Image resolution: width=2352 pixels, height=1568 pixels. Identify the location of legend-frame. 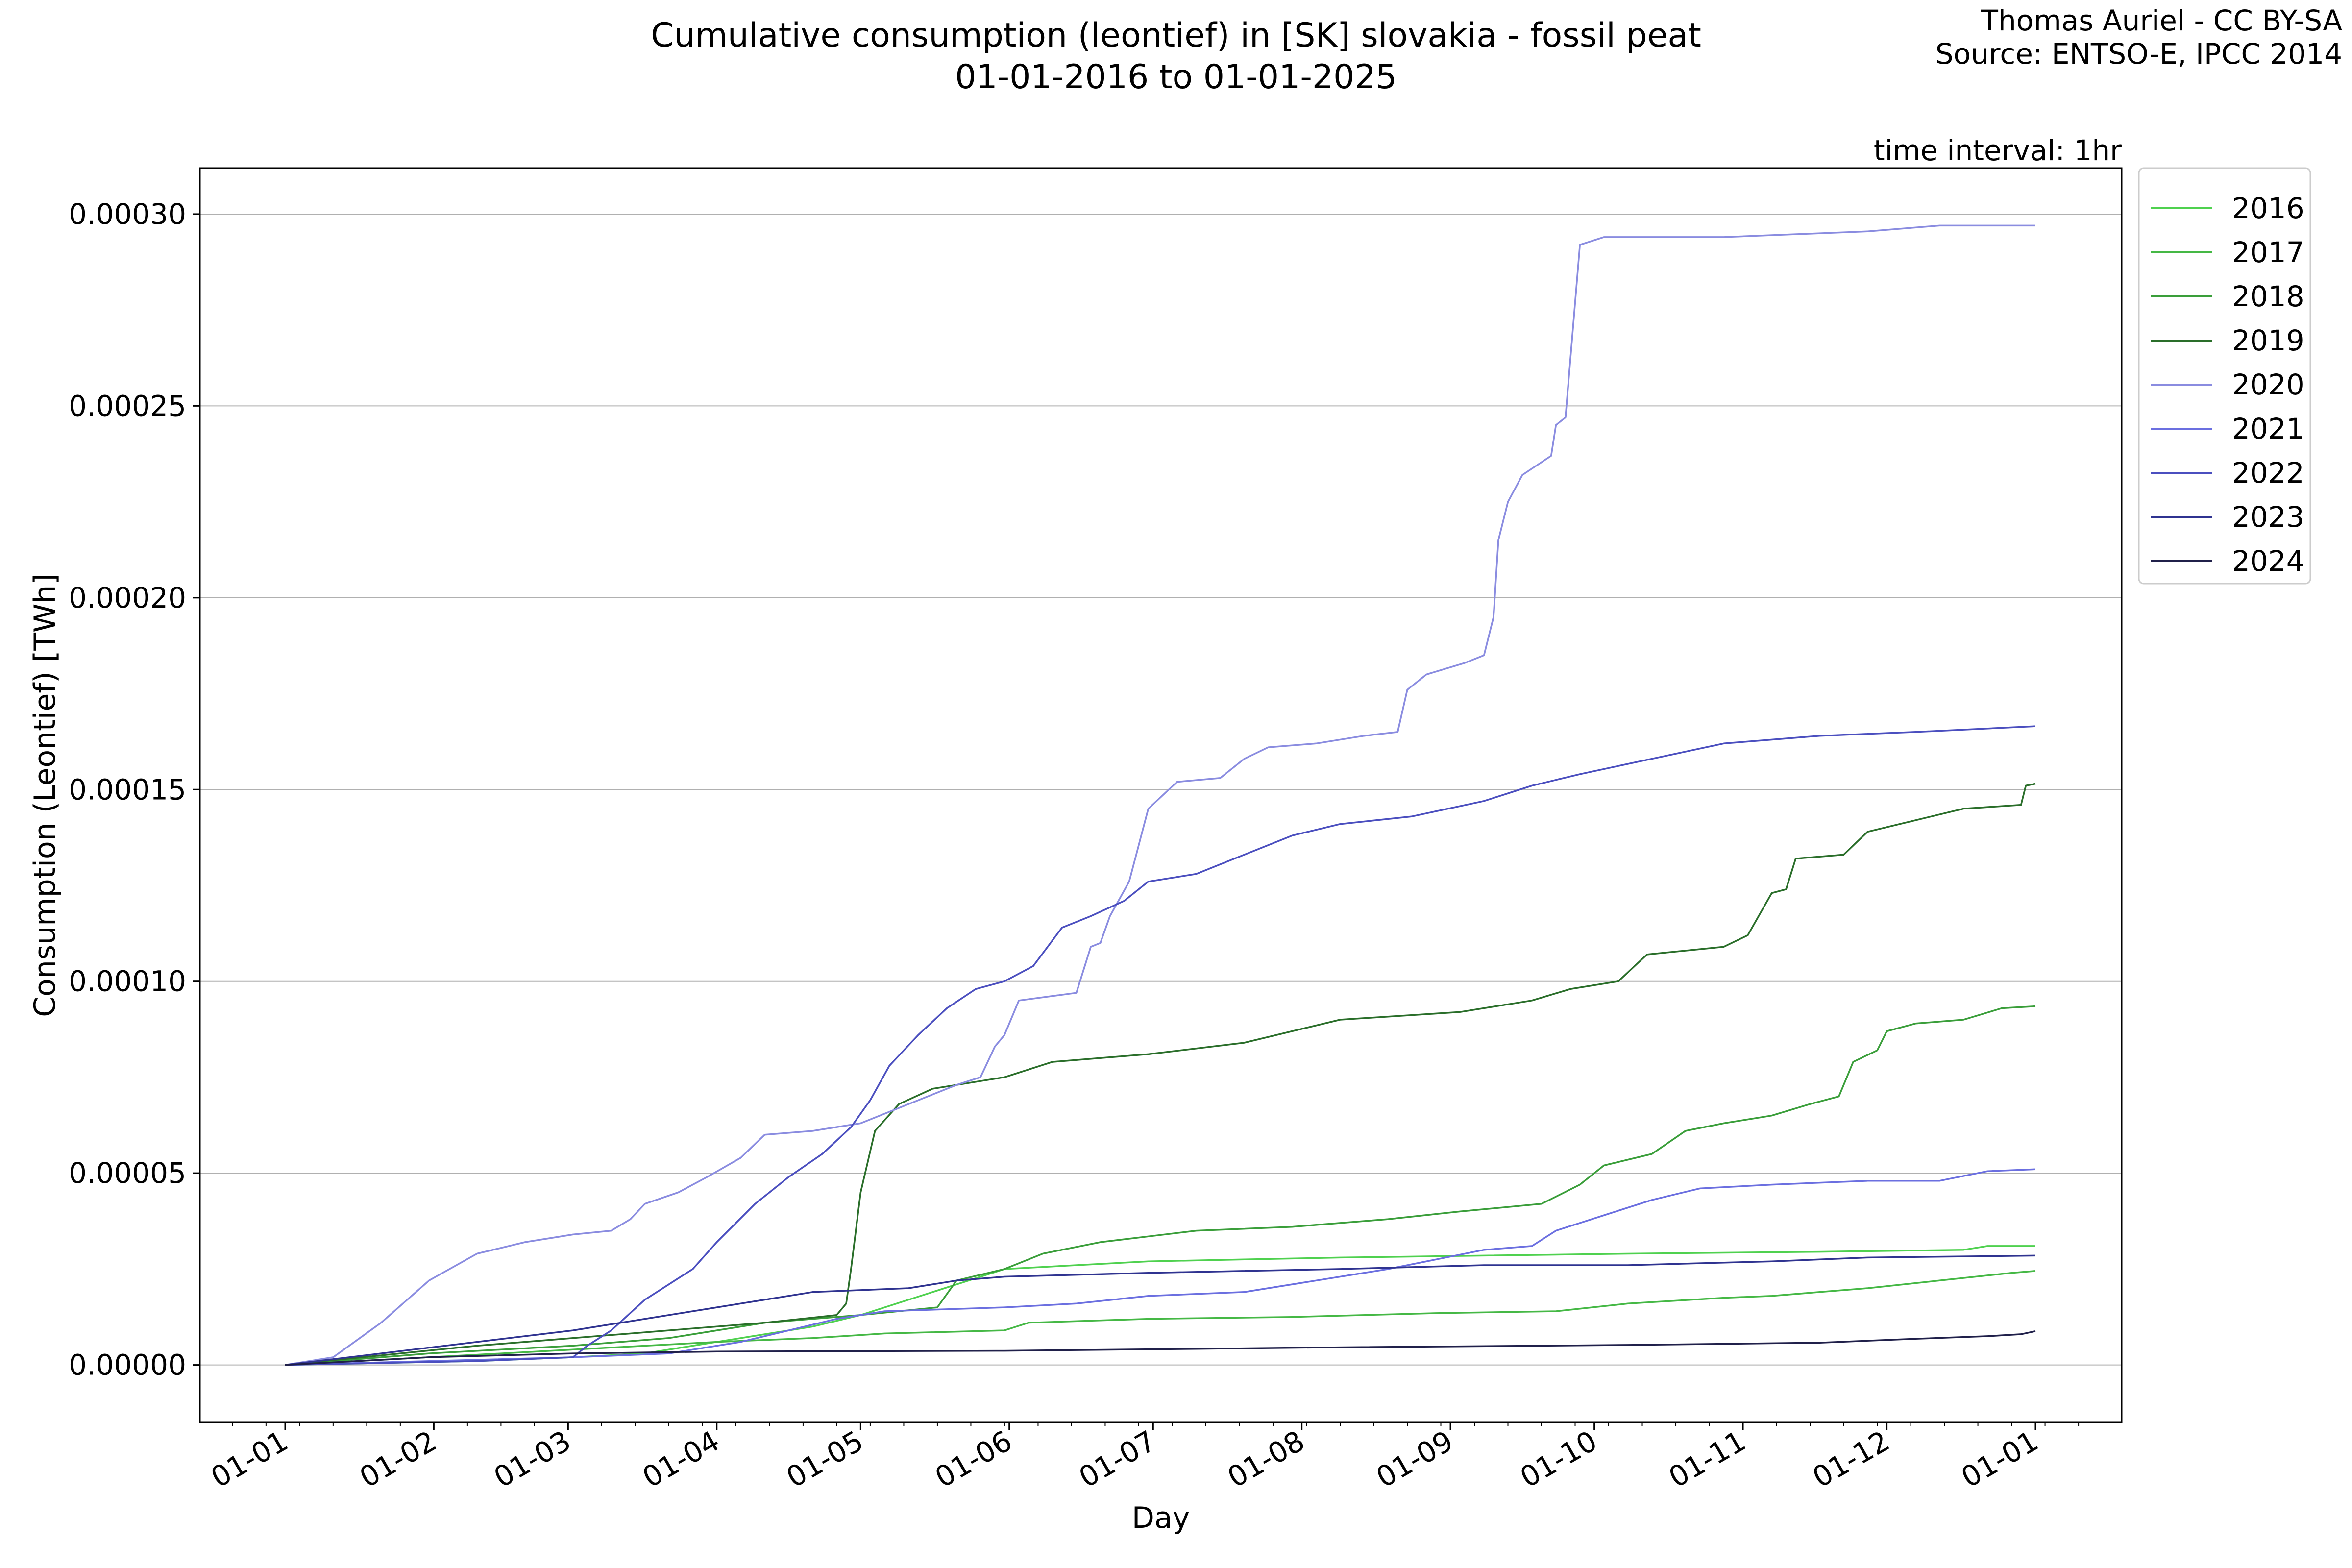
(2224, 376).